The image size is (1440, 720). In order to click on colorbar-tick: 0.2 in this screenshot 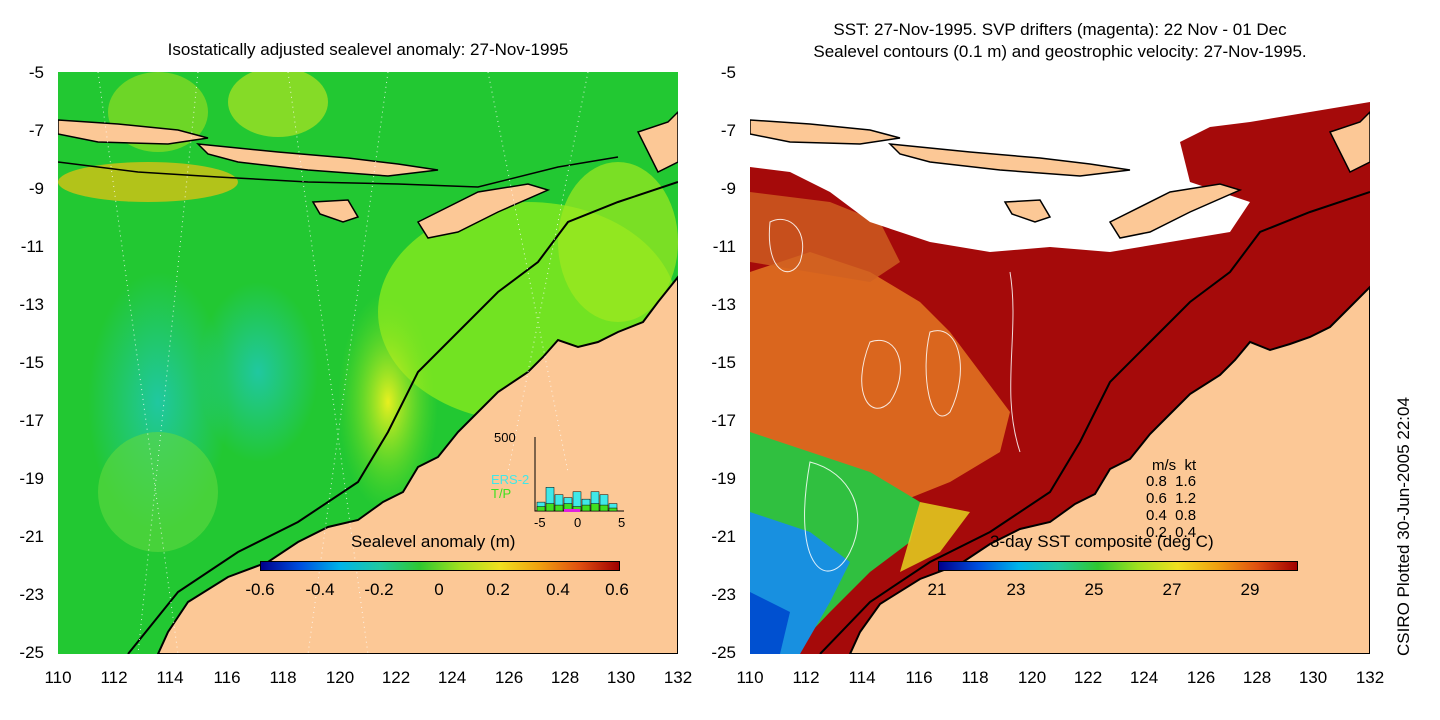, I will do `click(498, 589)`.